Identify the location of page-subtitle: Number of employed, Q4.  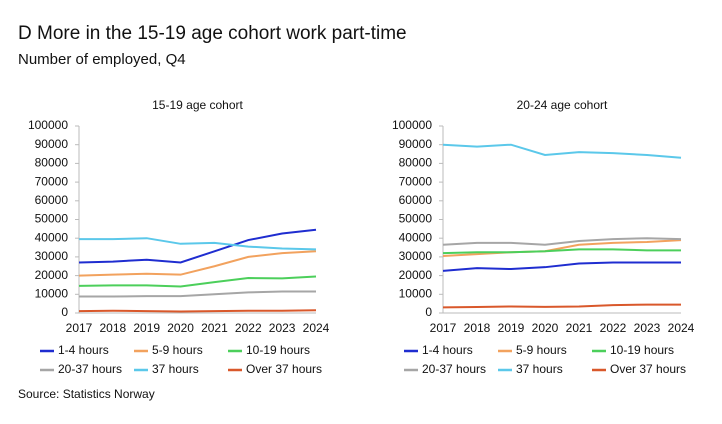
(102, 59).